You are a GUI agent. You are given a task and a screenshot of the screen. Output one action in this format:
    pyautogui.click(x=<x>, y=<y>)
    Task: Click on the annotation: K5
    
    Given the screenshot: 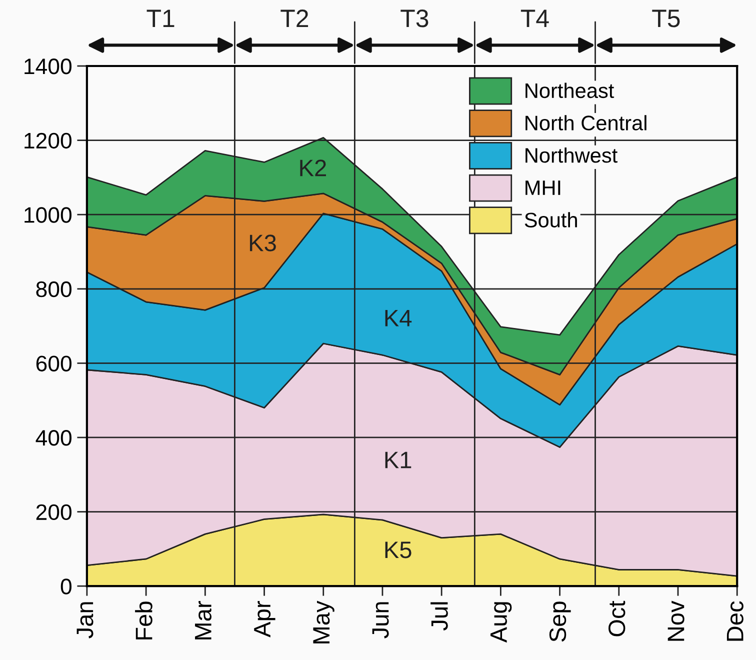 What is the action you would take?
    pyautogui.click(x=398, y=550)
    